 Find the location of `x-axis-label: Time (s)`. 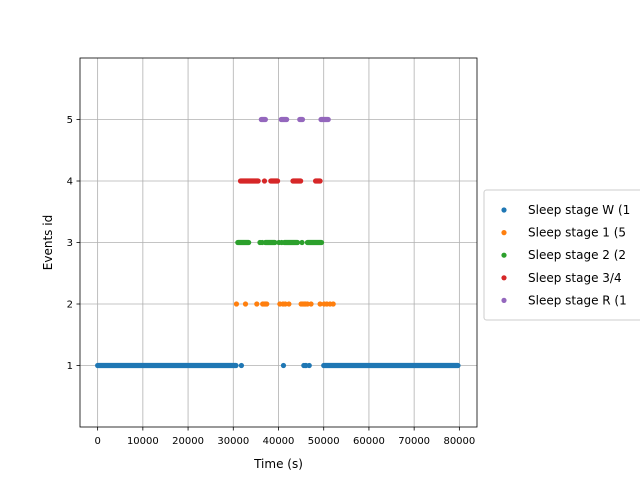

x-axis-label: Time (s) is located at coordinates (278, 464).